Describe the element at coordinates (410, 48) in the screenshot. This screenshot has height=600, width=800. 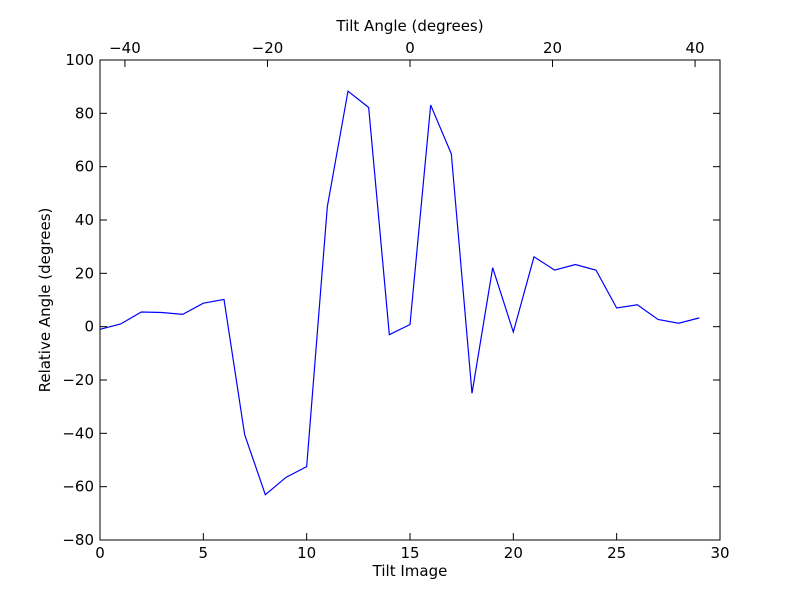
I see `top-x-tick-label: 0` at that location.